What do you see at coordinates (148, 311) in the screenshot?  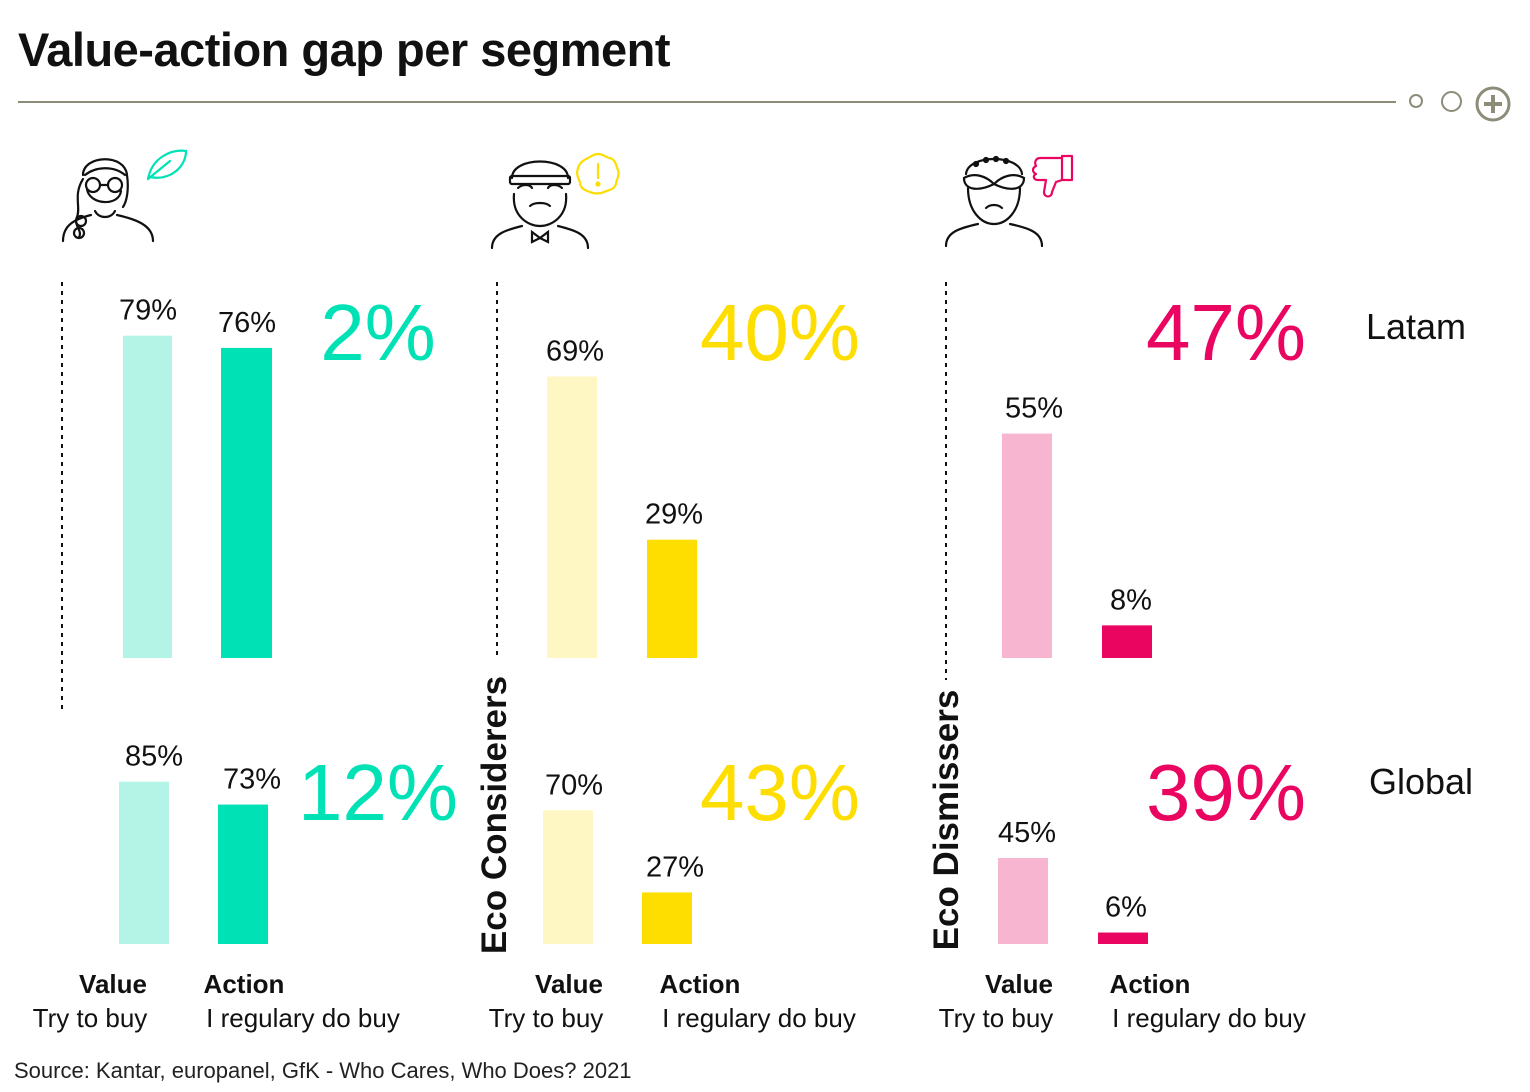 I see `bar-value-label: 79%` at bounding box center [148, 311].